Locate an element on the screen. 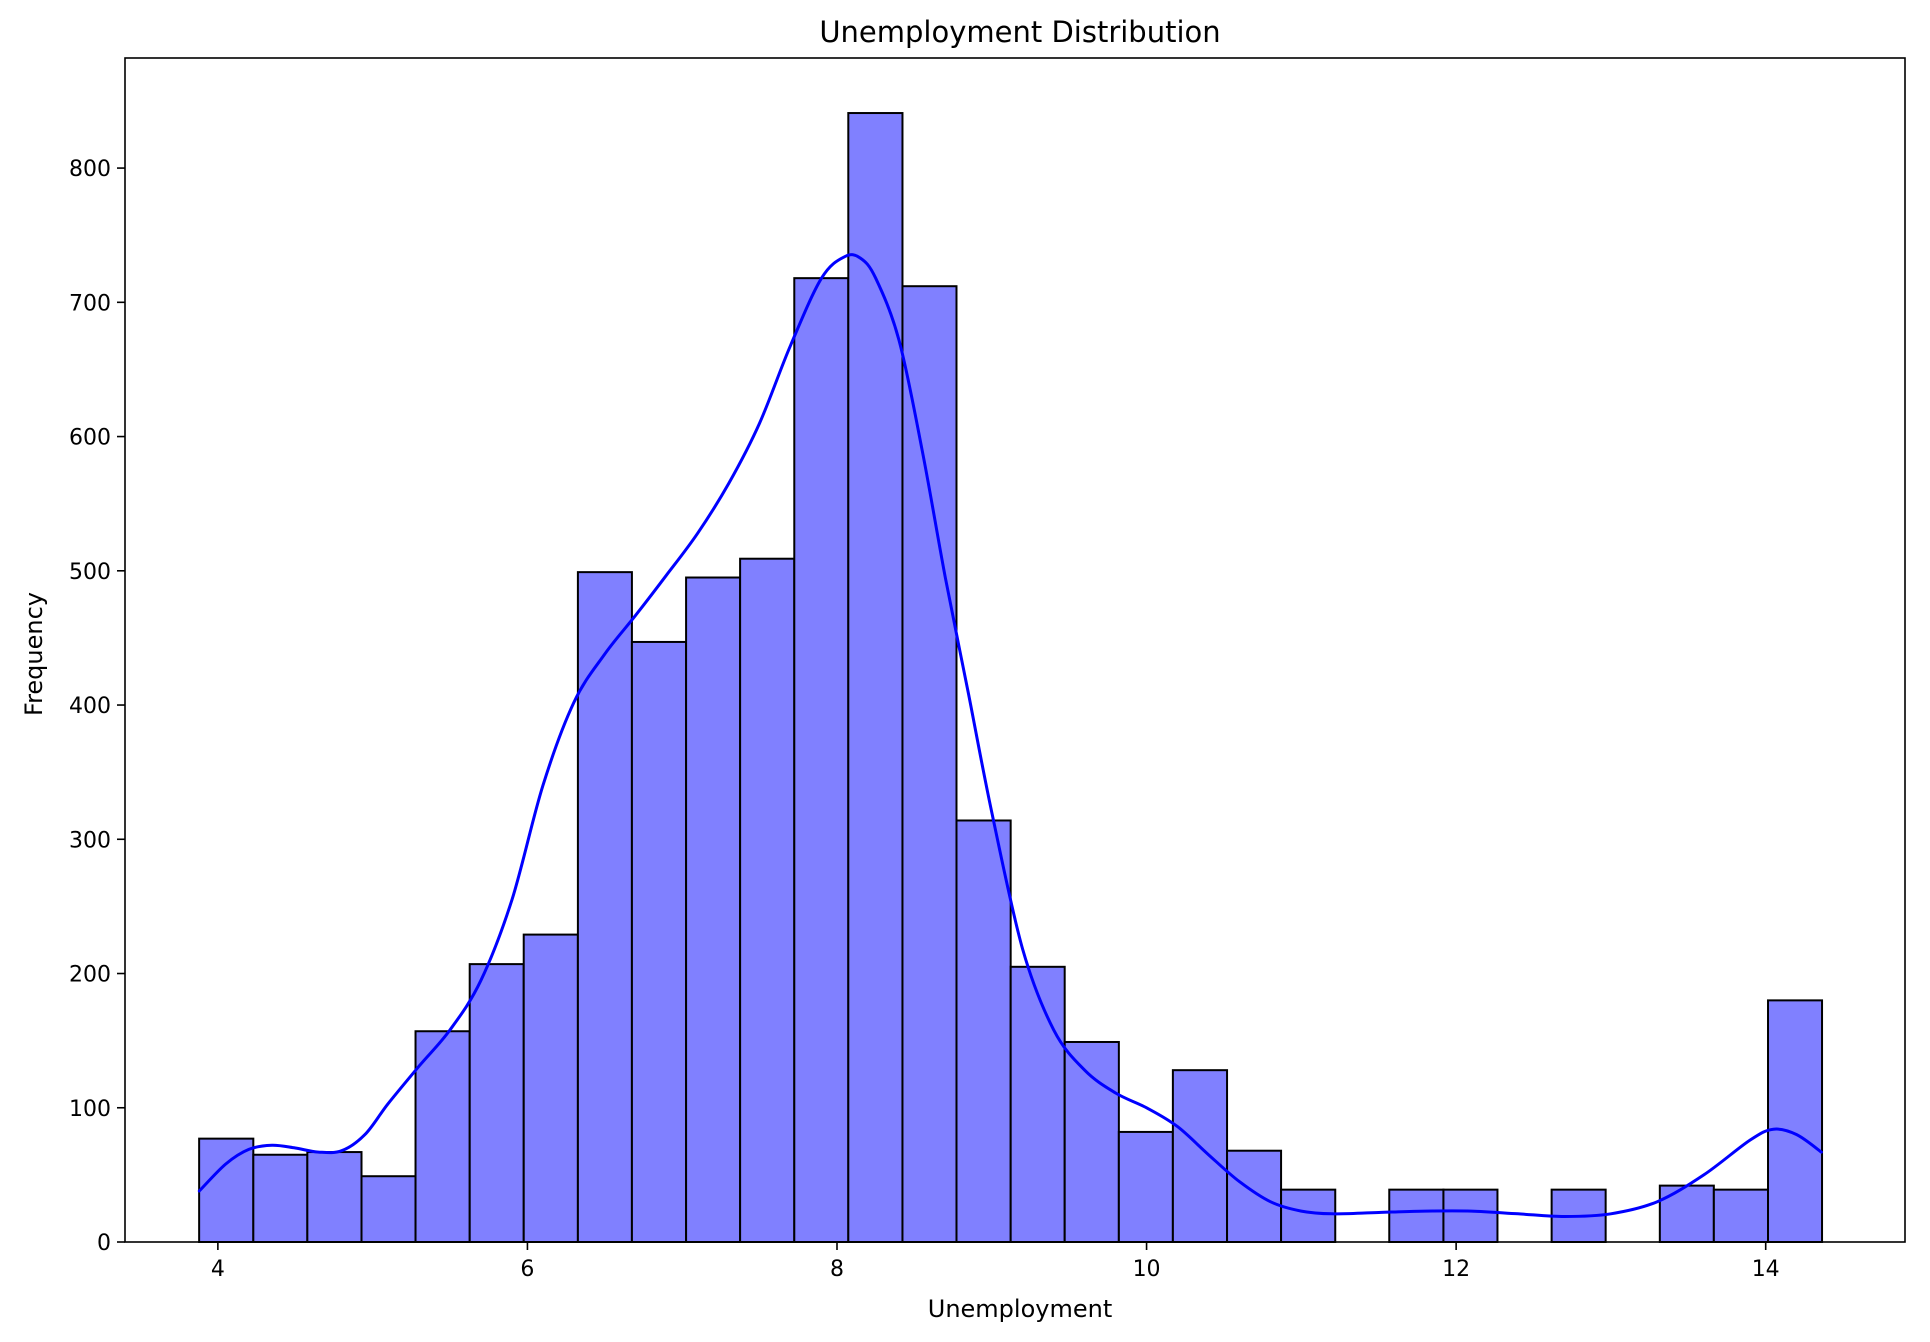 The width and height of the screenshot is (1930, 1342). y-axis-ticks: 0 100 200 300 400 500 600 700 800 is located at coordinates (97, 706).